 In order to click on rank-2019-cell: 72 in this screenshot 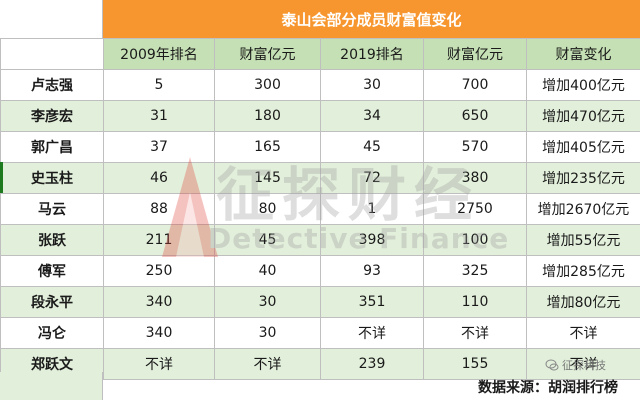, I will do `click(372, 178)`.